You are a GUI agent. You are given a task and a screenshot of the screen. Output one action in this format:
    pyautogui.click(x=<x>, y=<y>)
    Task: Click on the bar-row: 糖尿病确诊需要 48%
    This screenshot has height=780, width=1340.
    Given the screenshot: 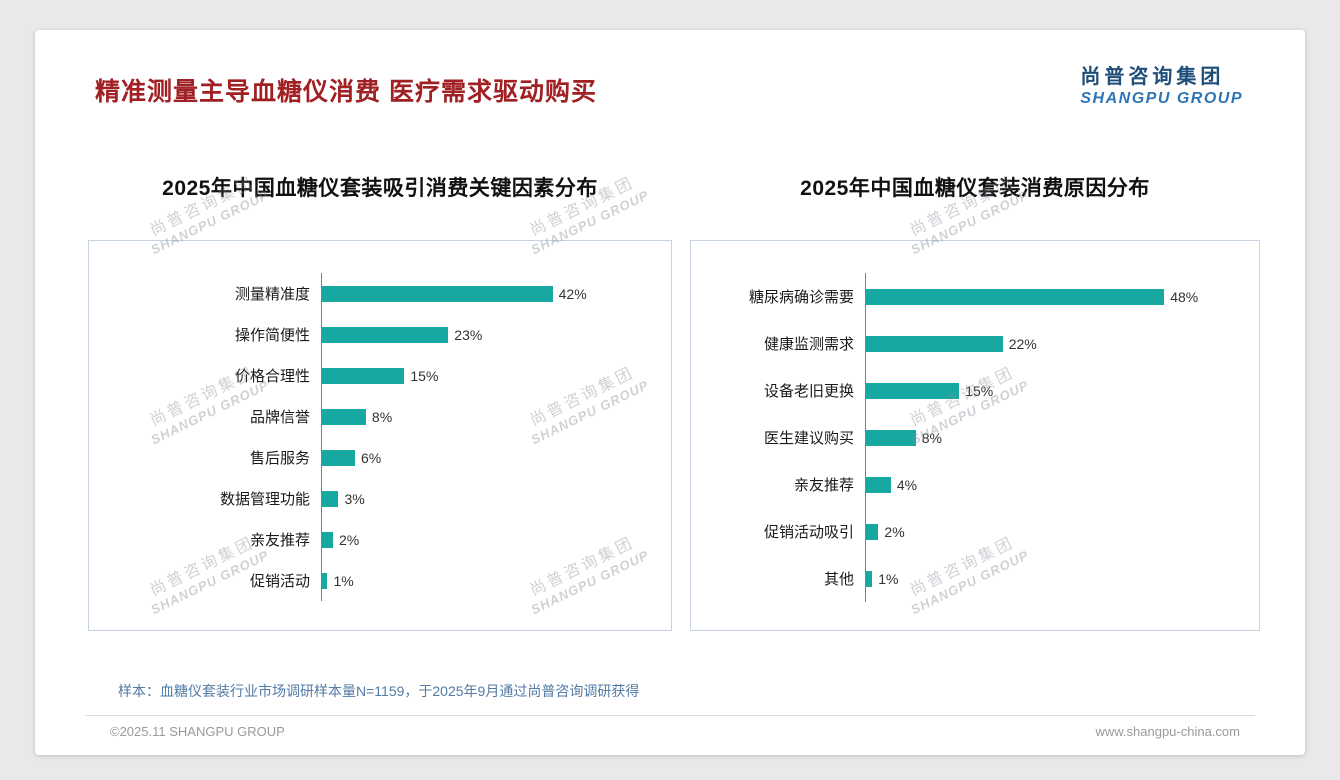 What is the action you would take?
    pyautogui.click(x=968, y=296)
    